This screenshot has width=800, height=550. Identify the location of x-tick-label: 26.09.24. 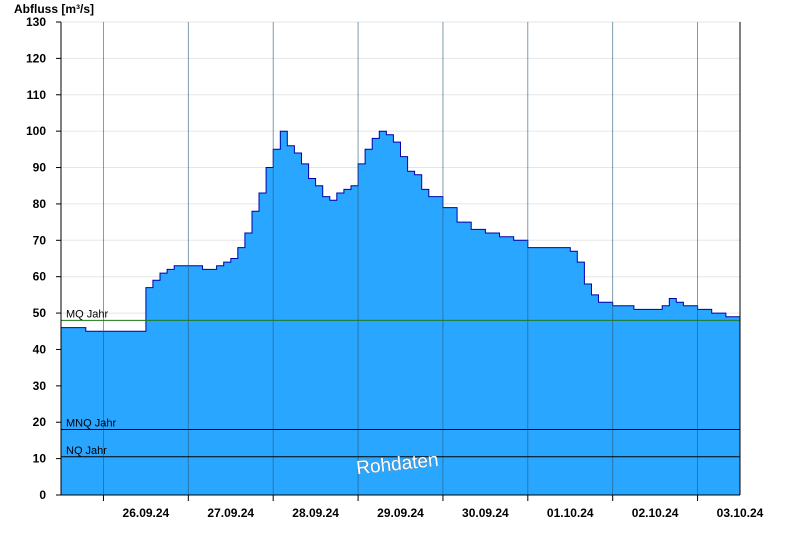
(146, 513).